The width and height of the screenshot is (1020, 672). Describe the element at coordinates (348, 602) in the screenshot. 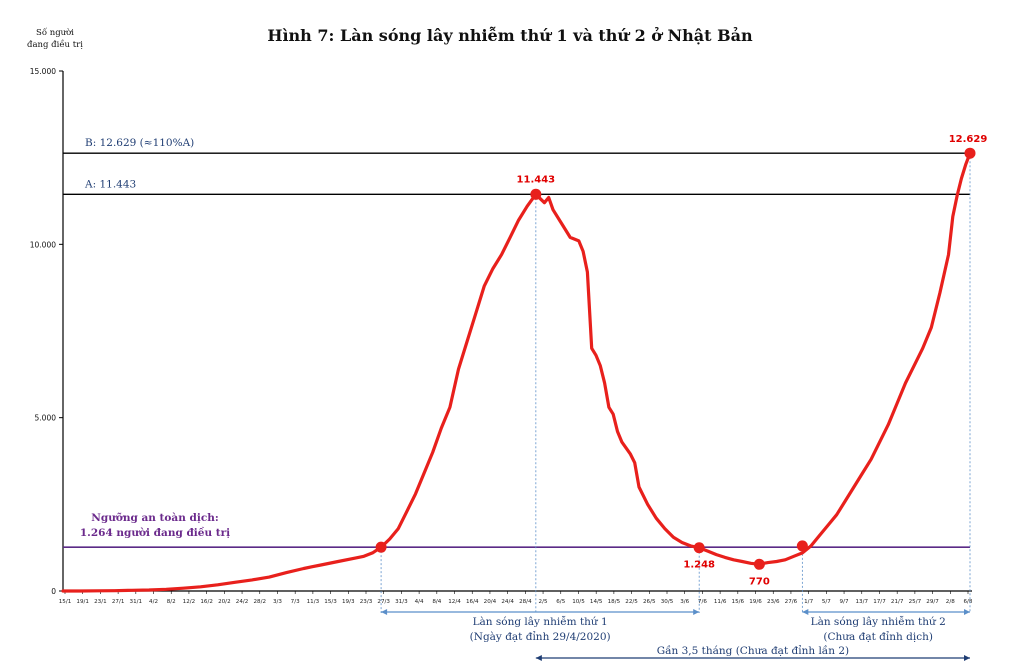

I see `x-tick-label: 19/3` at that location.